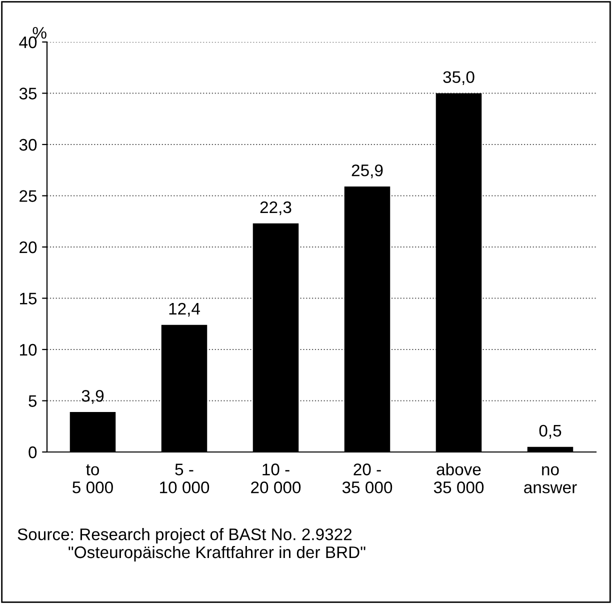  I want to click on x-tick-label: above 35 000, so click(459, 478).